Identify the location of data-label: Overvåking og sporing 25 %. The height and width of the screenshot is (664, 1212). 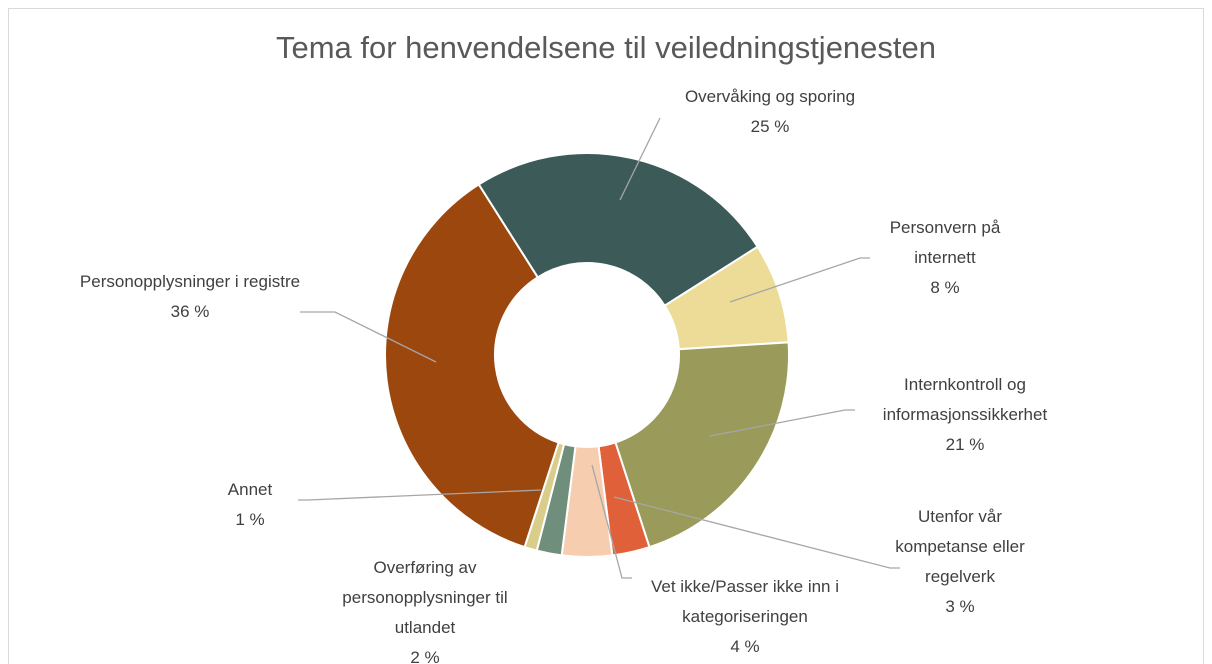
(770, 112).